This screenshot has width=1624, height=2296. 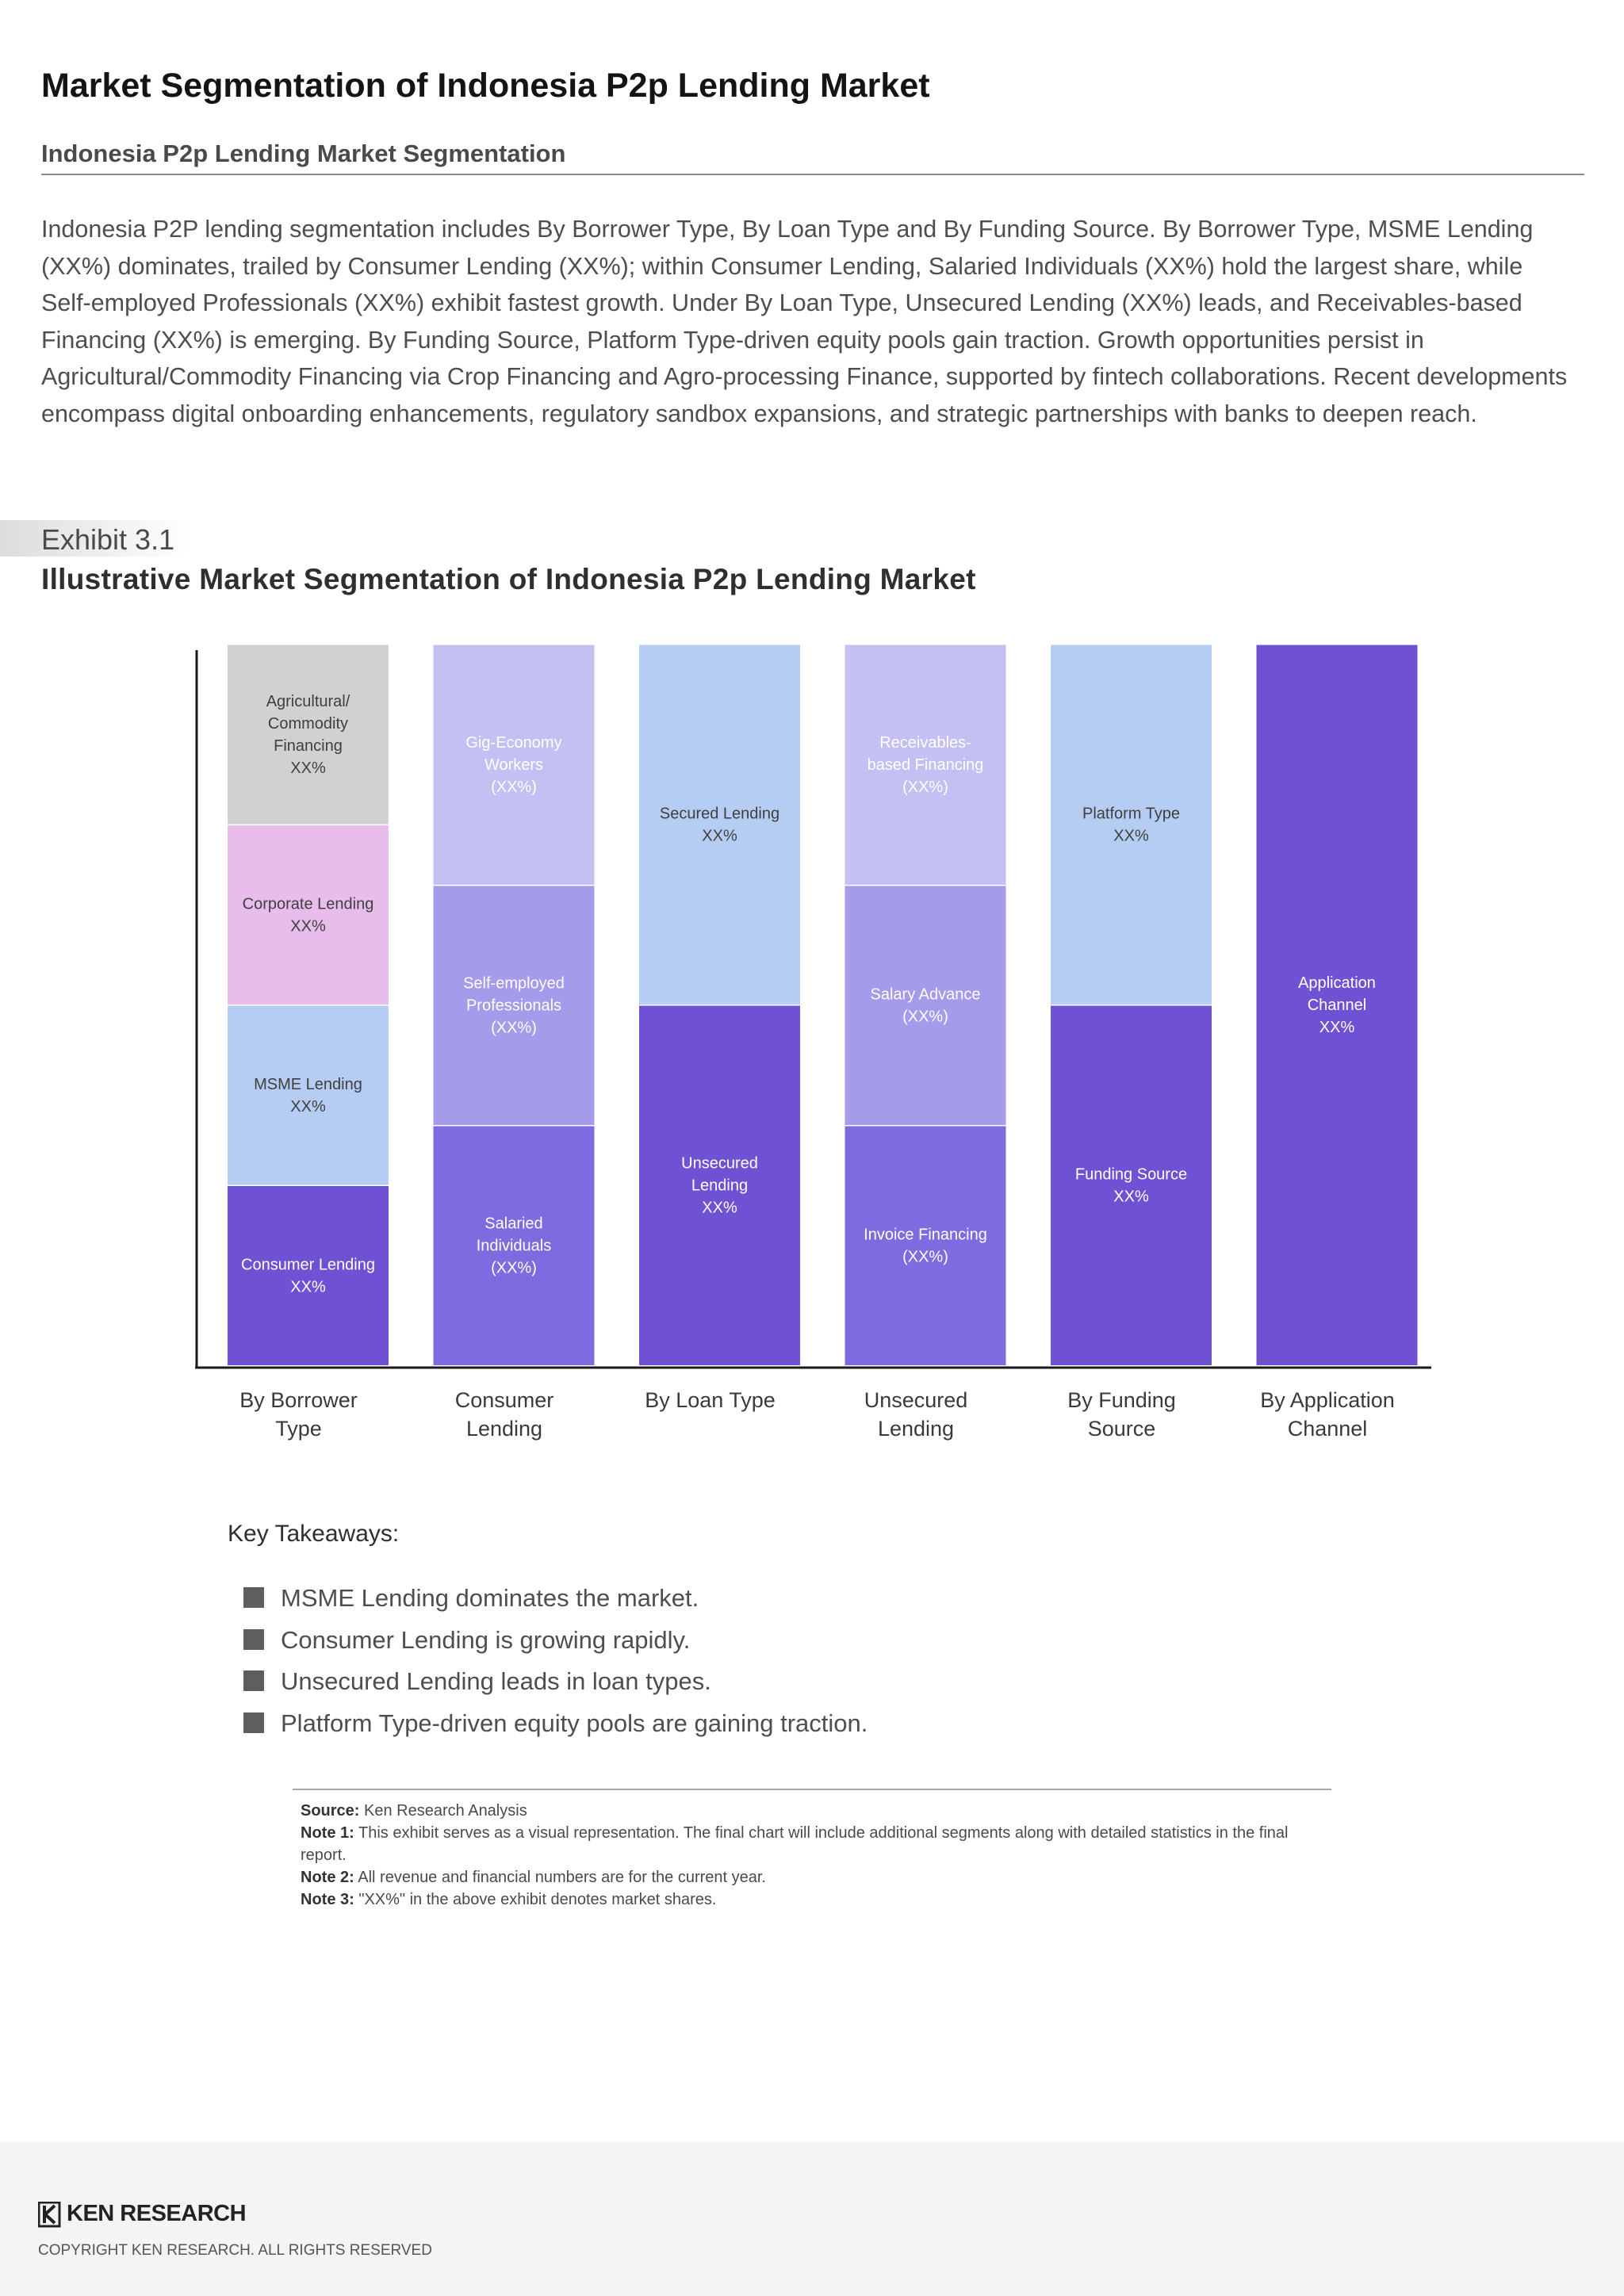 I want to click on segment-label: Secured Lending XX%, so click(x=719, y=826).